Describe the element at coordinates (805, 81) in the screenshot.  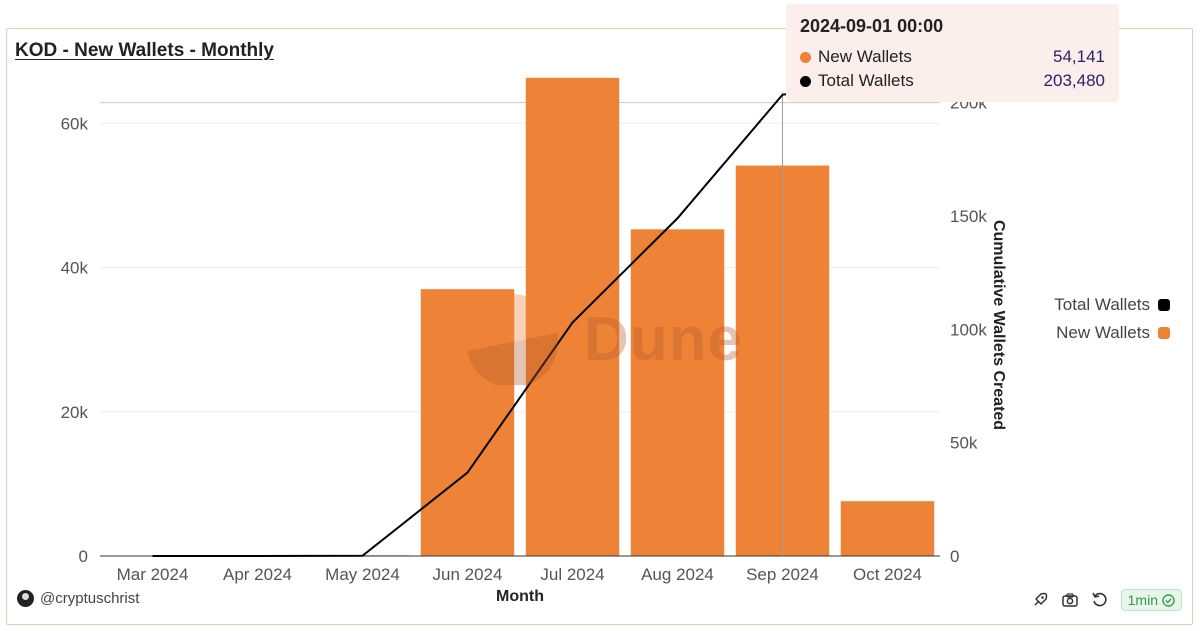
I see `black-dot-icon` at that location.